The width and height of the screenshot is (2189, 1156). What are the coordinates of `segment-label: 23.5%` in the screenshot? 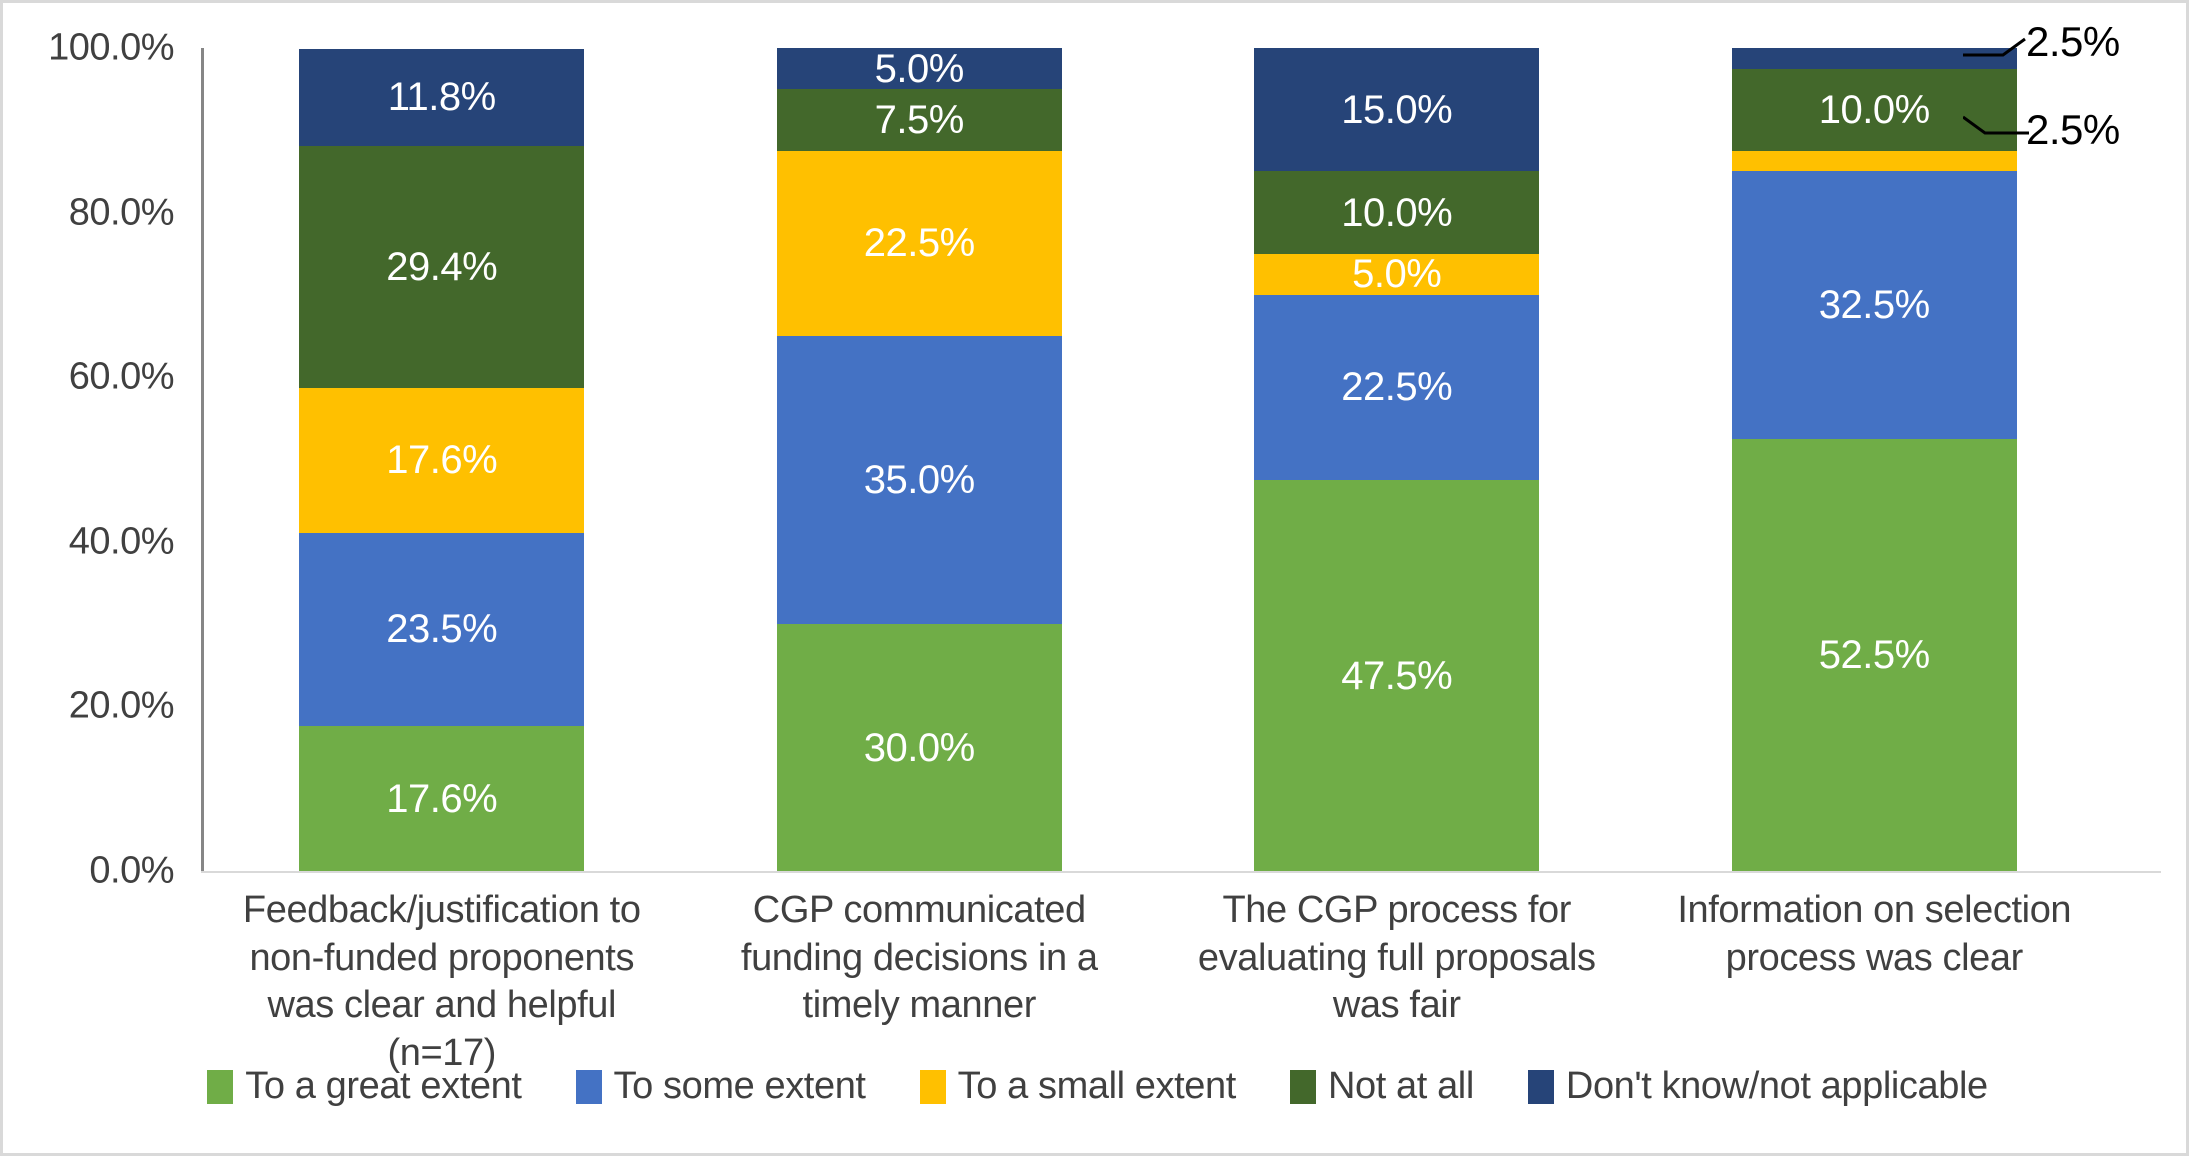 It's located at (442, 629).